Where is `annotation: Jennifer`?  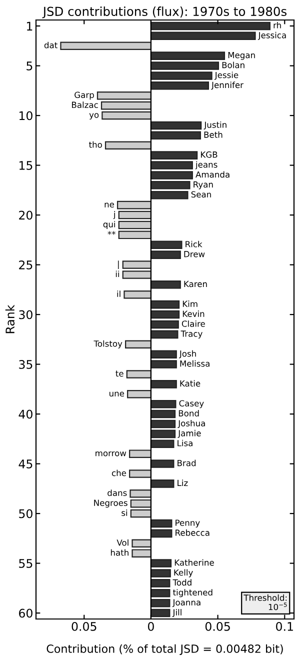
annotation: Jennifer is located at coordinates (227, 86).